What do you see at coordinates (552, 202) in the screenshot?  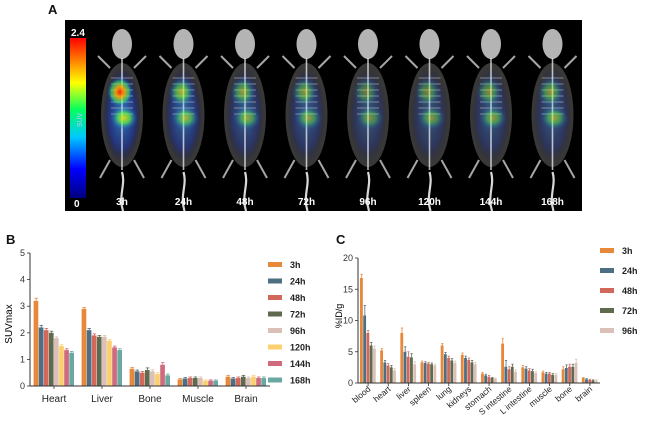 I see `timepoint-label: 168h` at bounding box center [552, 202].